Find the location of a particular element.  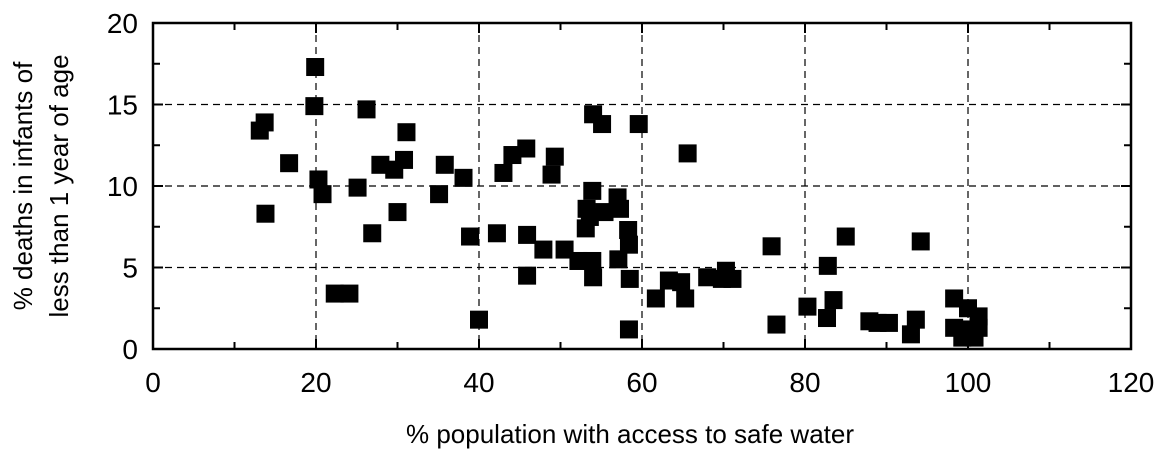

x-tick-label: 80 is located at coordinates (804, 382).